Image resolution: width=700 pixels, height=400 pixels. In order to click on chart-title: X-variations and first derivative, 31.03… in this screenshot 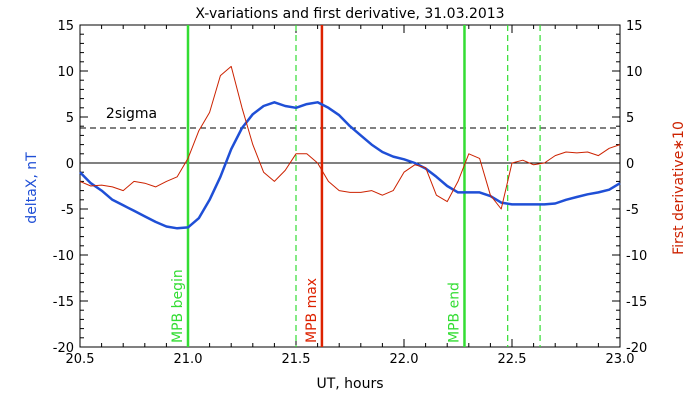, I will do `click(349, 14)`.